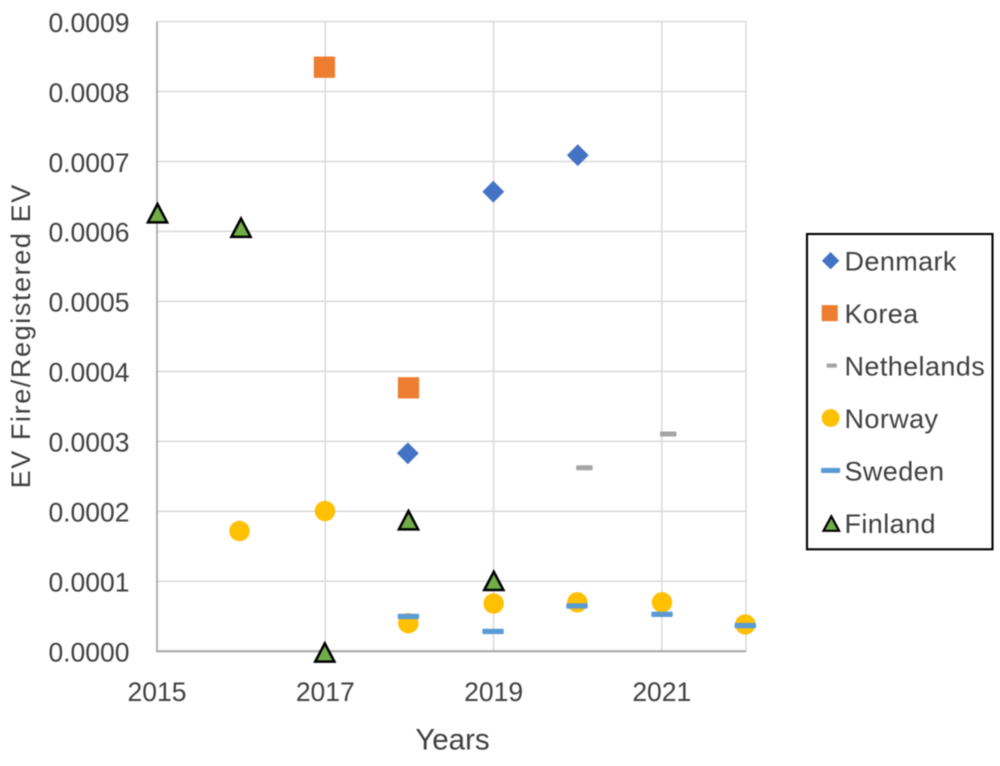 The image size is (1000, 766). Describe the element at coordinates (882, 314) in the screenshot. I see `svg-text: Korea` at that location.